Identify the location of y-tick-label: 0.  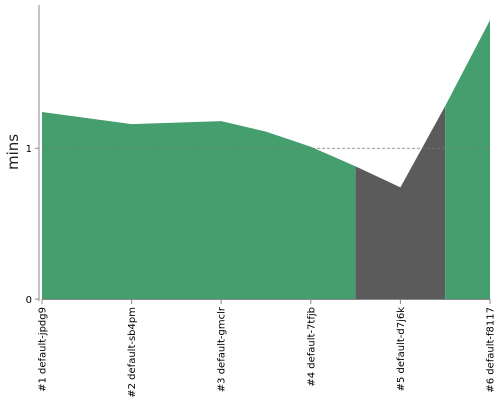
(29, 300).